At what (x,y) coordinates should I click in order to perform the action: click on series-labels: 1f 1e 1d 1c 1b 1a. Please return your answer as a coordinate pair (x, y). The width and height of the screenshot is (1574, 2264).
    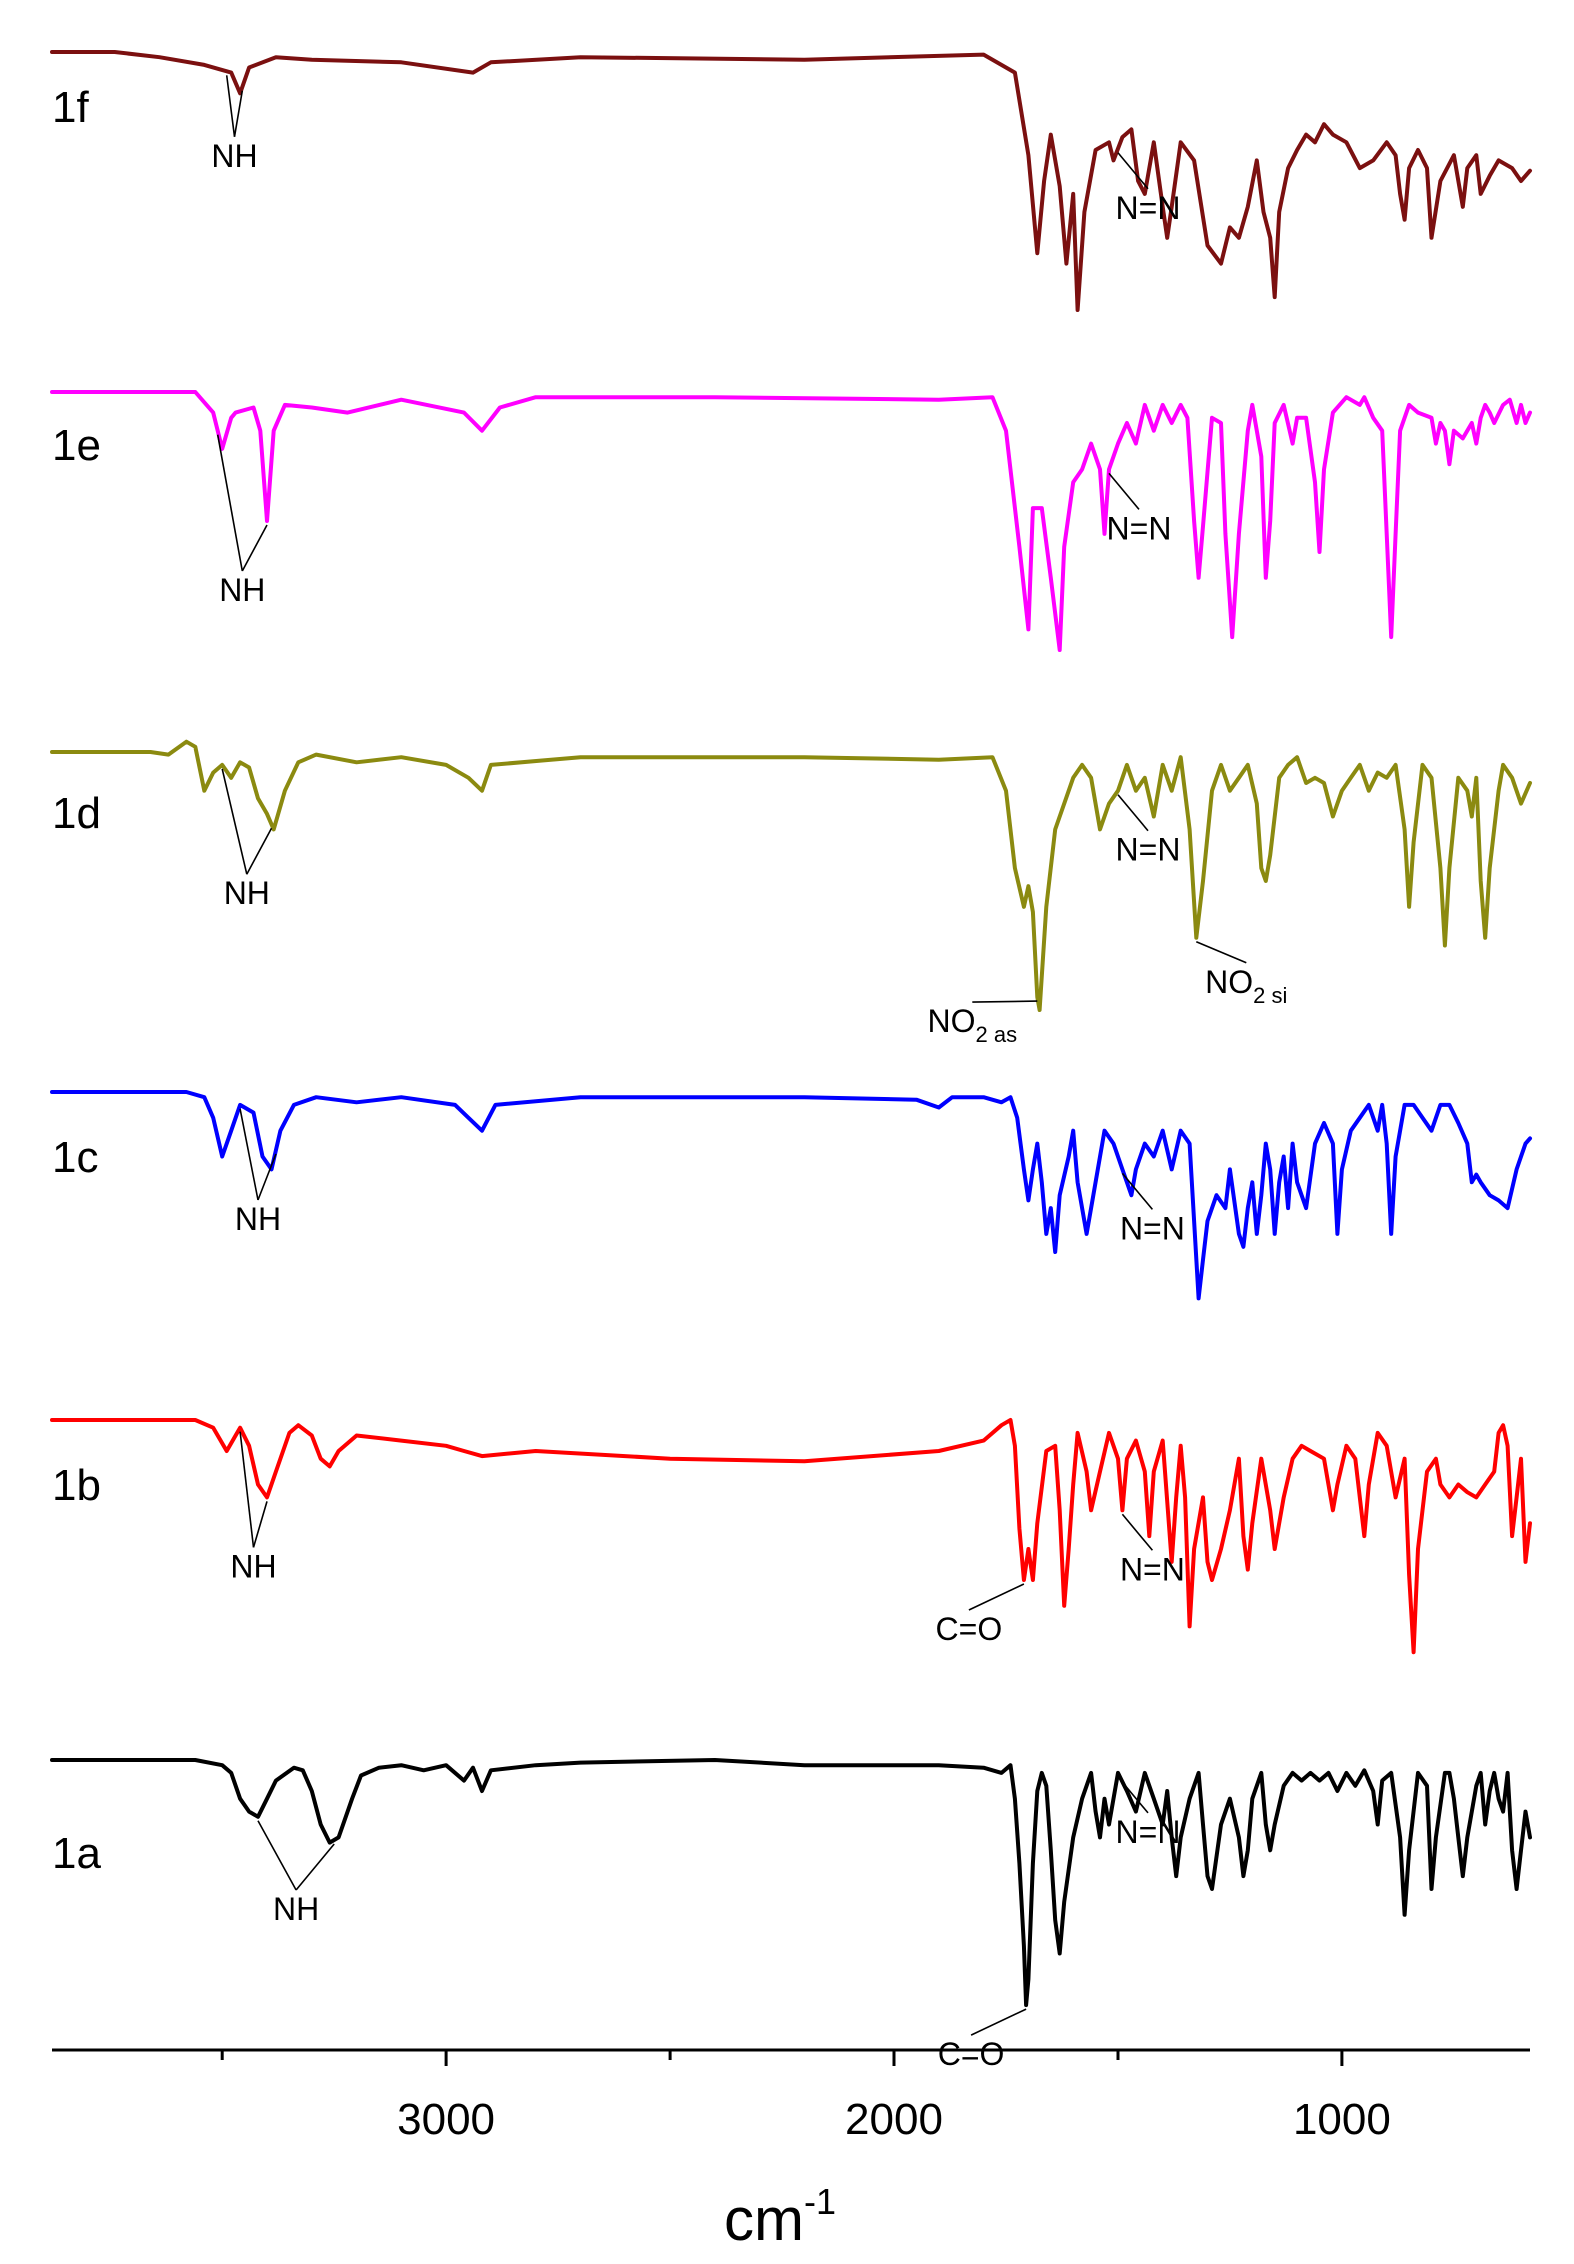
    Looking at the image, I should click on (76, 980).